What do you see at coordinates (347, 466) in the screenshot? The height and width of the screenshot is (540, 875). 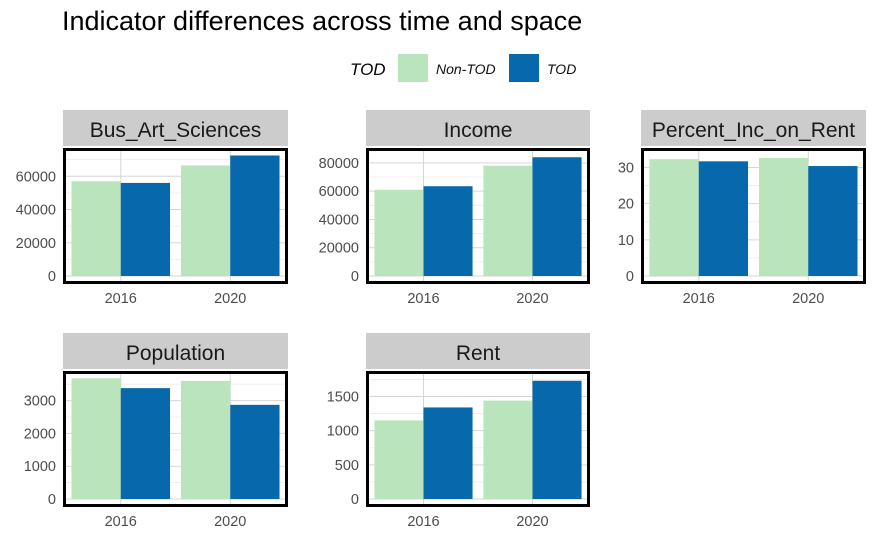 I see `y-tick-label: 500` at bounding box center [347, 466].